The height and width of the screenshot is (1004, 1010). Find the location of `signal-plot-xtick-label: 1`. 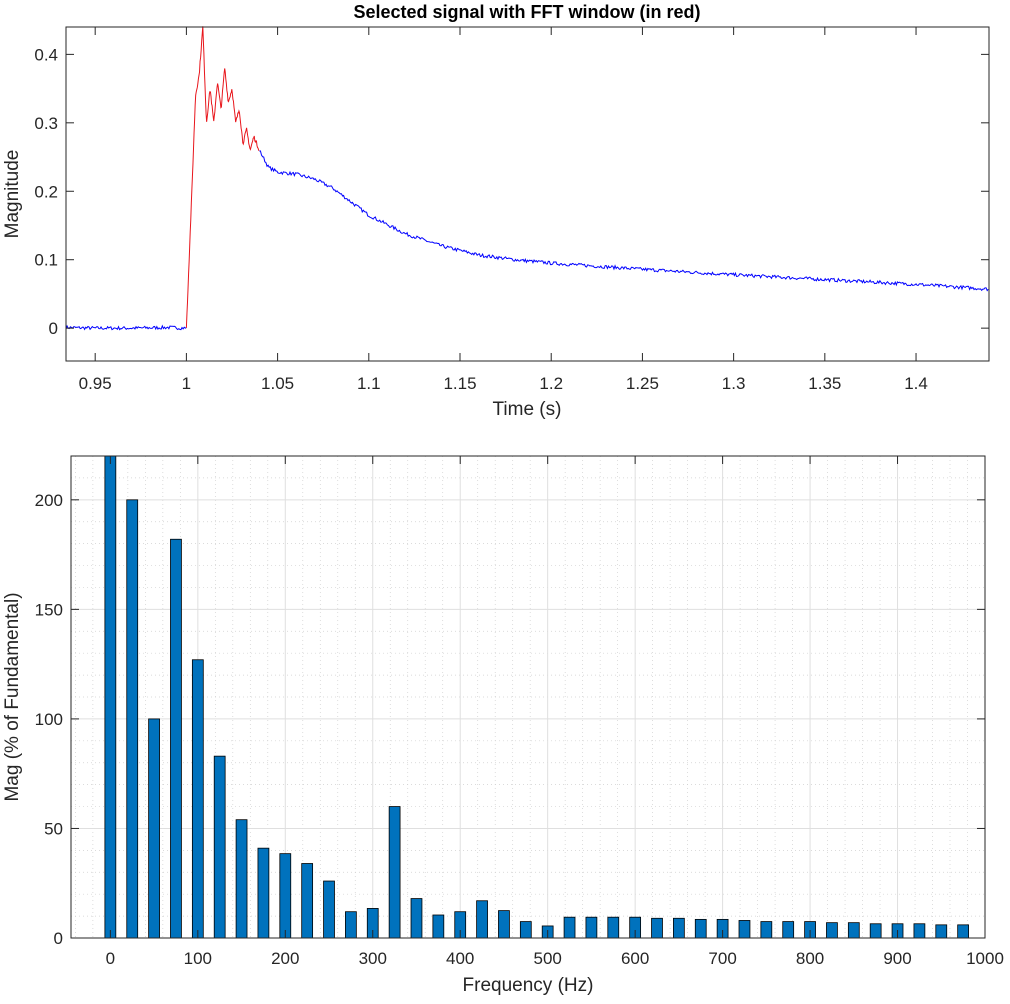

signal-plot-xtick-label: 1 is located at coordinates (186, 383).